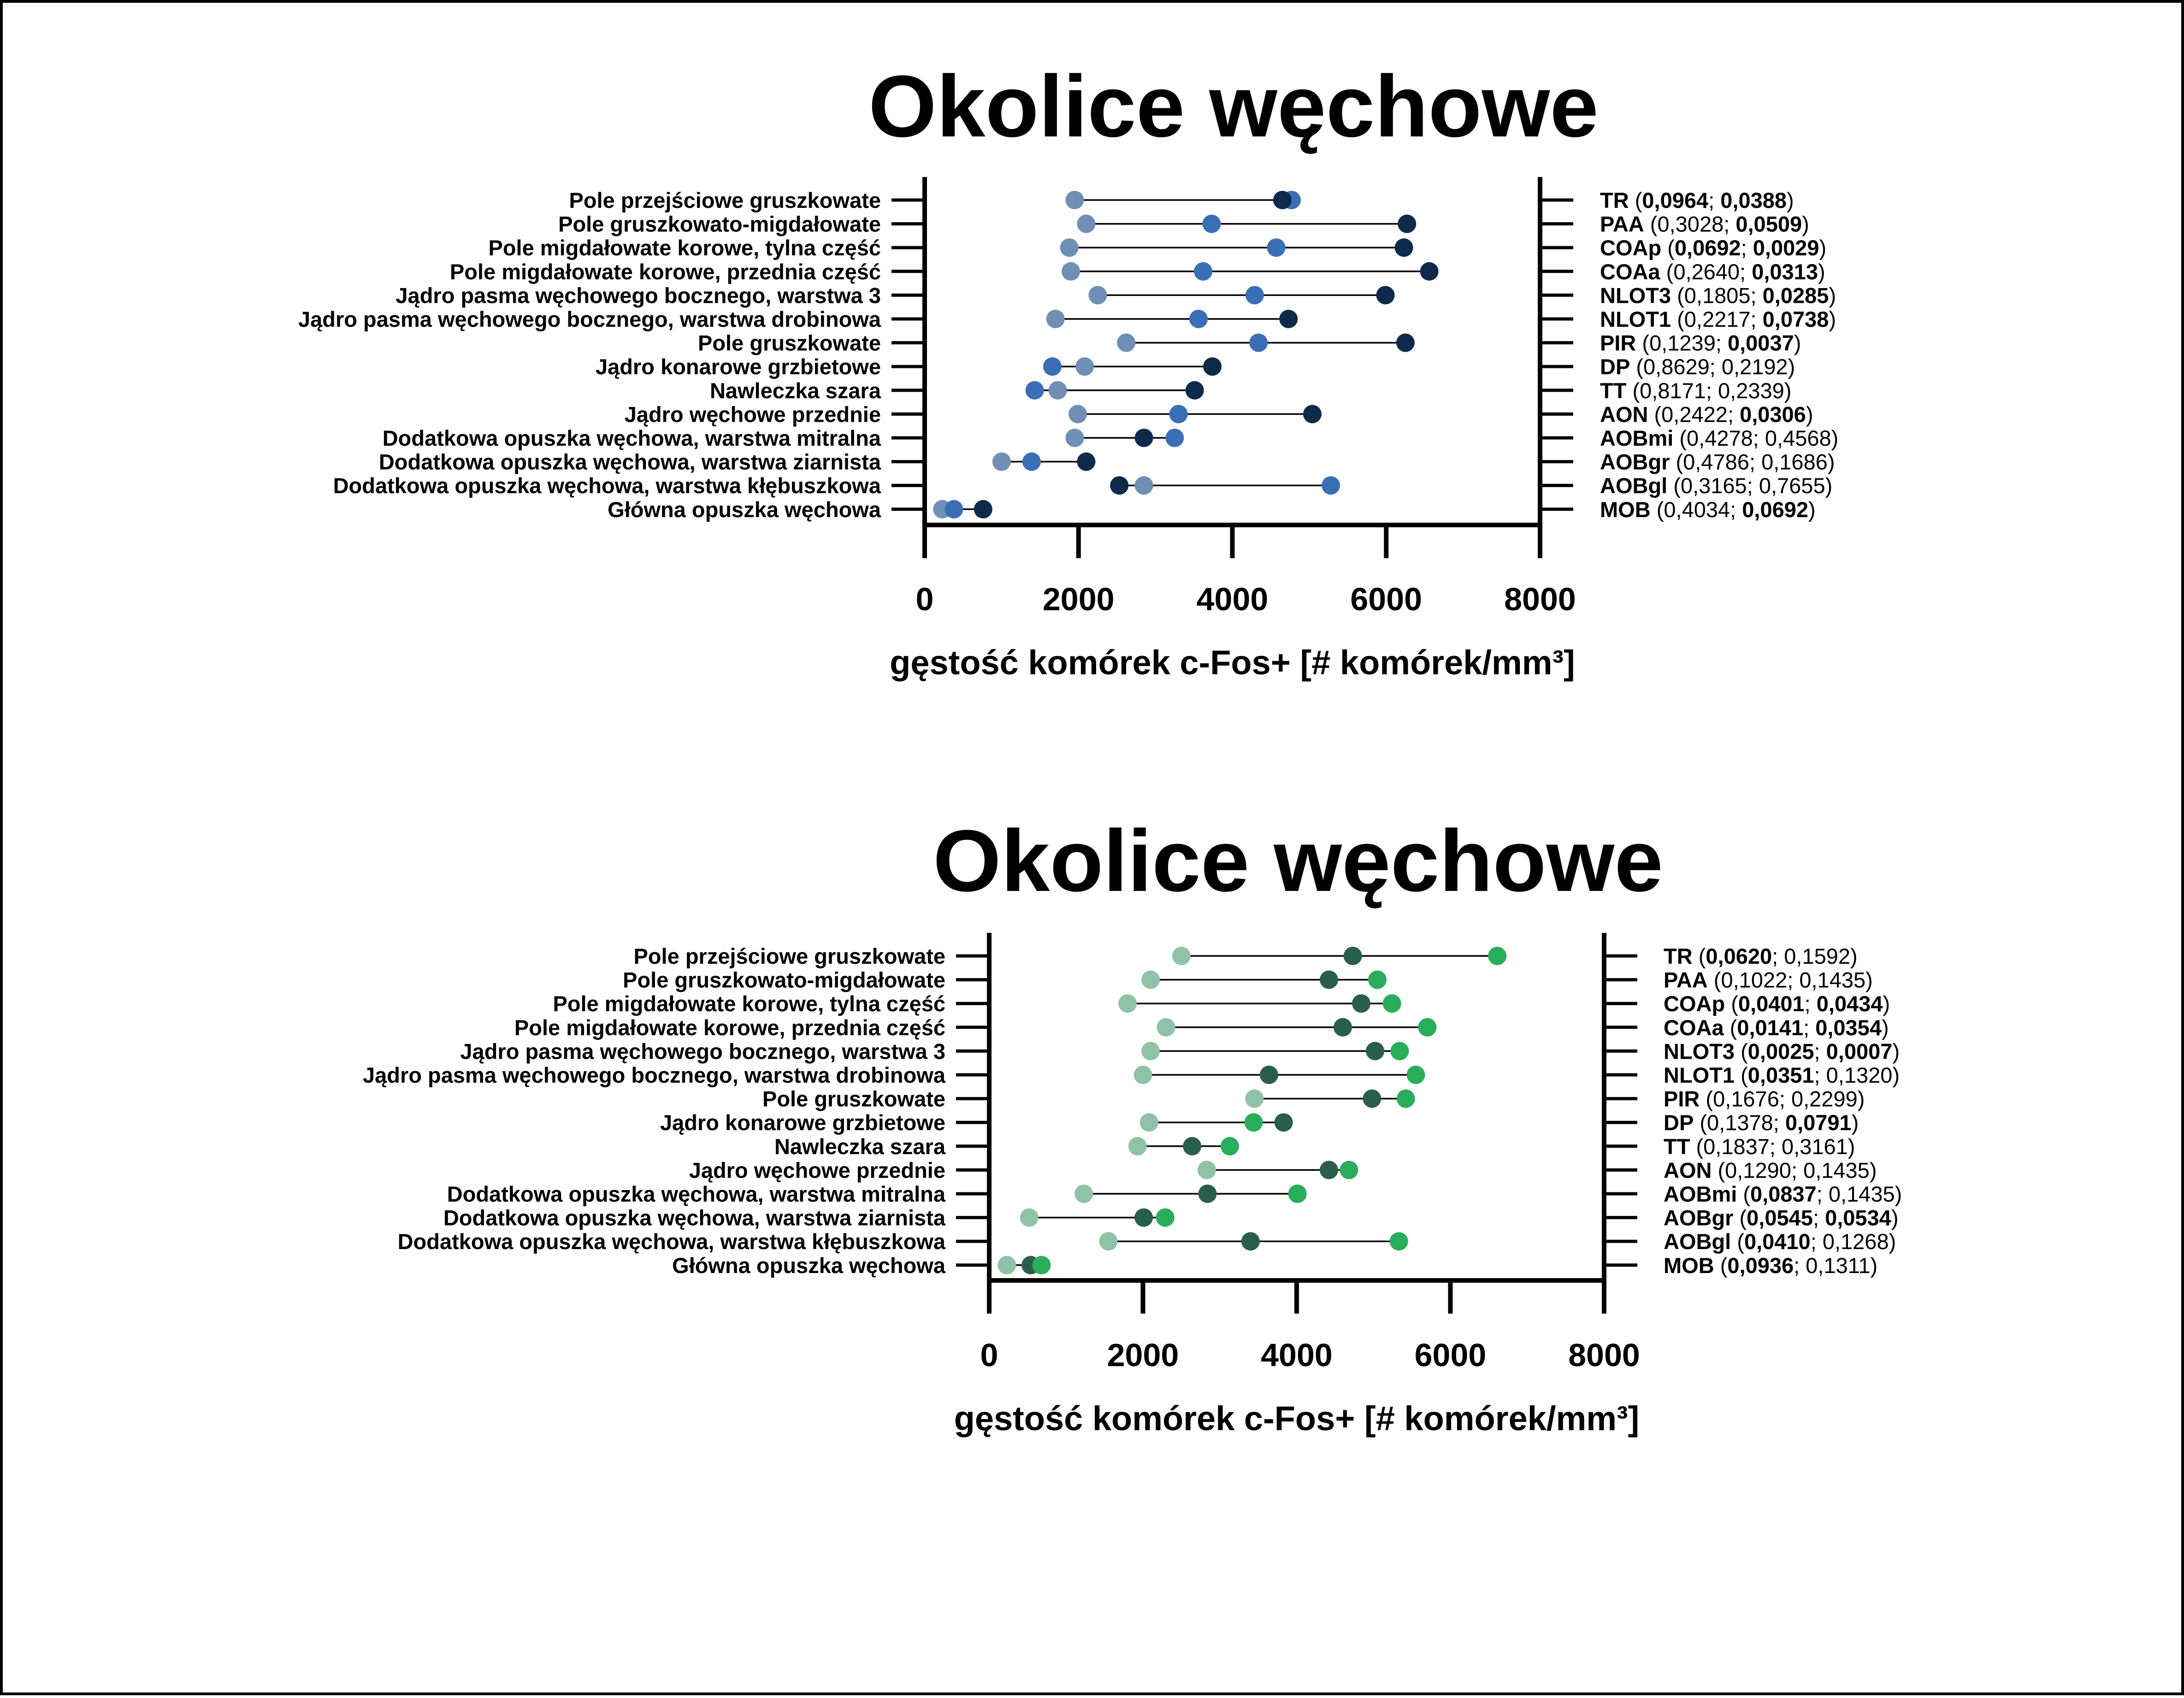  I want to click on stat-label: AON (0,2422; 0,0306), so click(1706, 414).